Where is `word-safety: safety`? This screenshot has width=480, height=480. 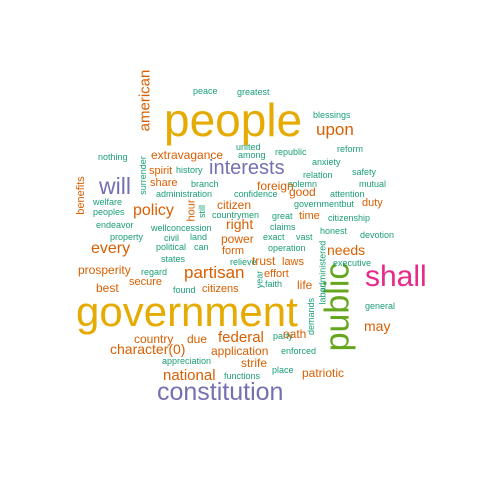 word-safety: safety is located at coordinates (364, 172).